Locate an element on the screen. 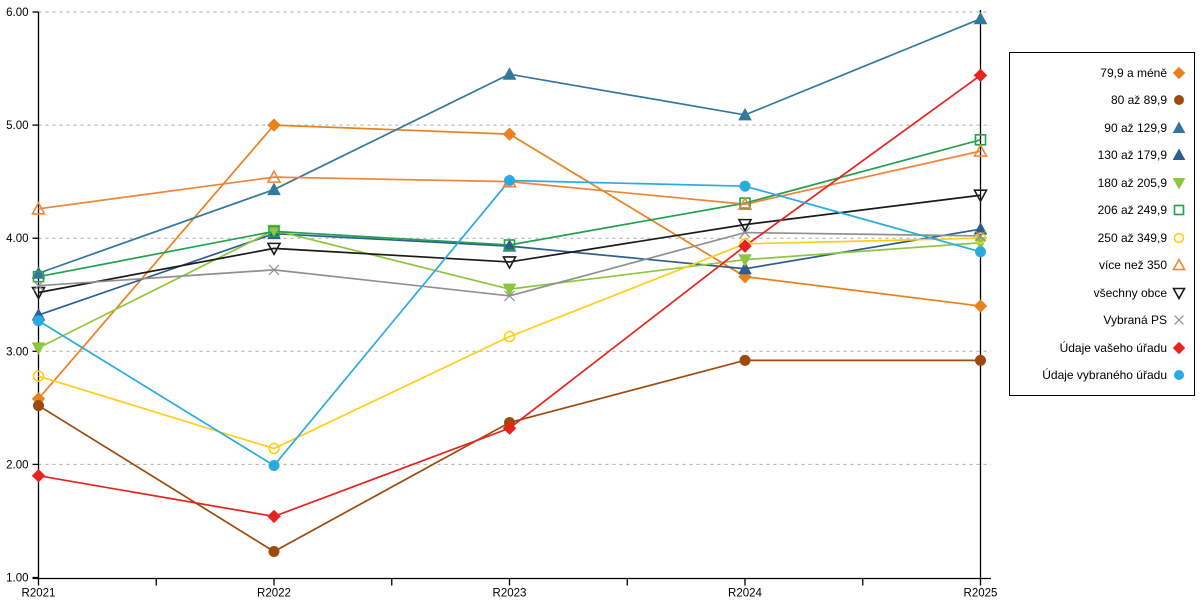 The width and height of the screenshot is (1200, 600). legend-item-label: 90 až 129,9 is located at coordinates (1135, 127).